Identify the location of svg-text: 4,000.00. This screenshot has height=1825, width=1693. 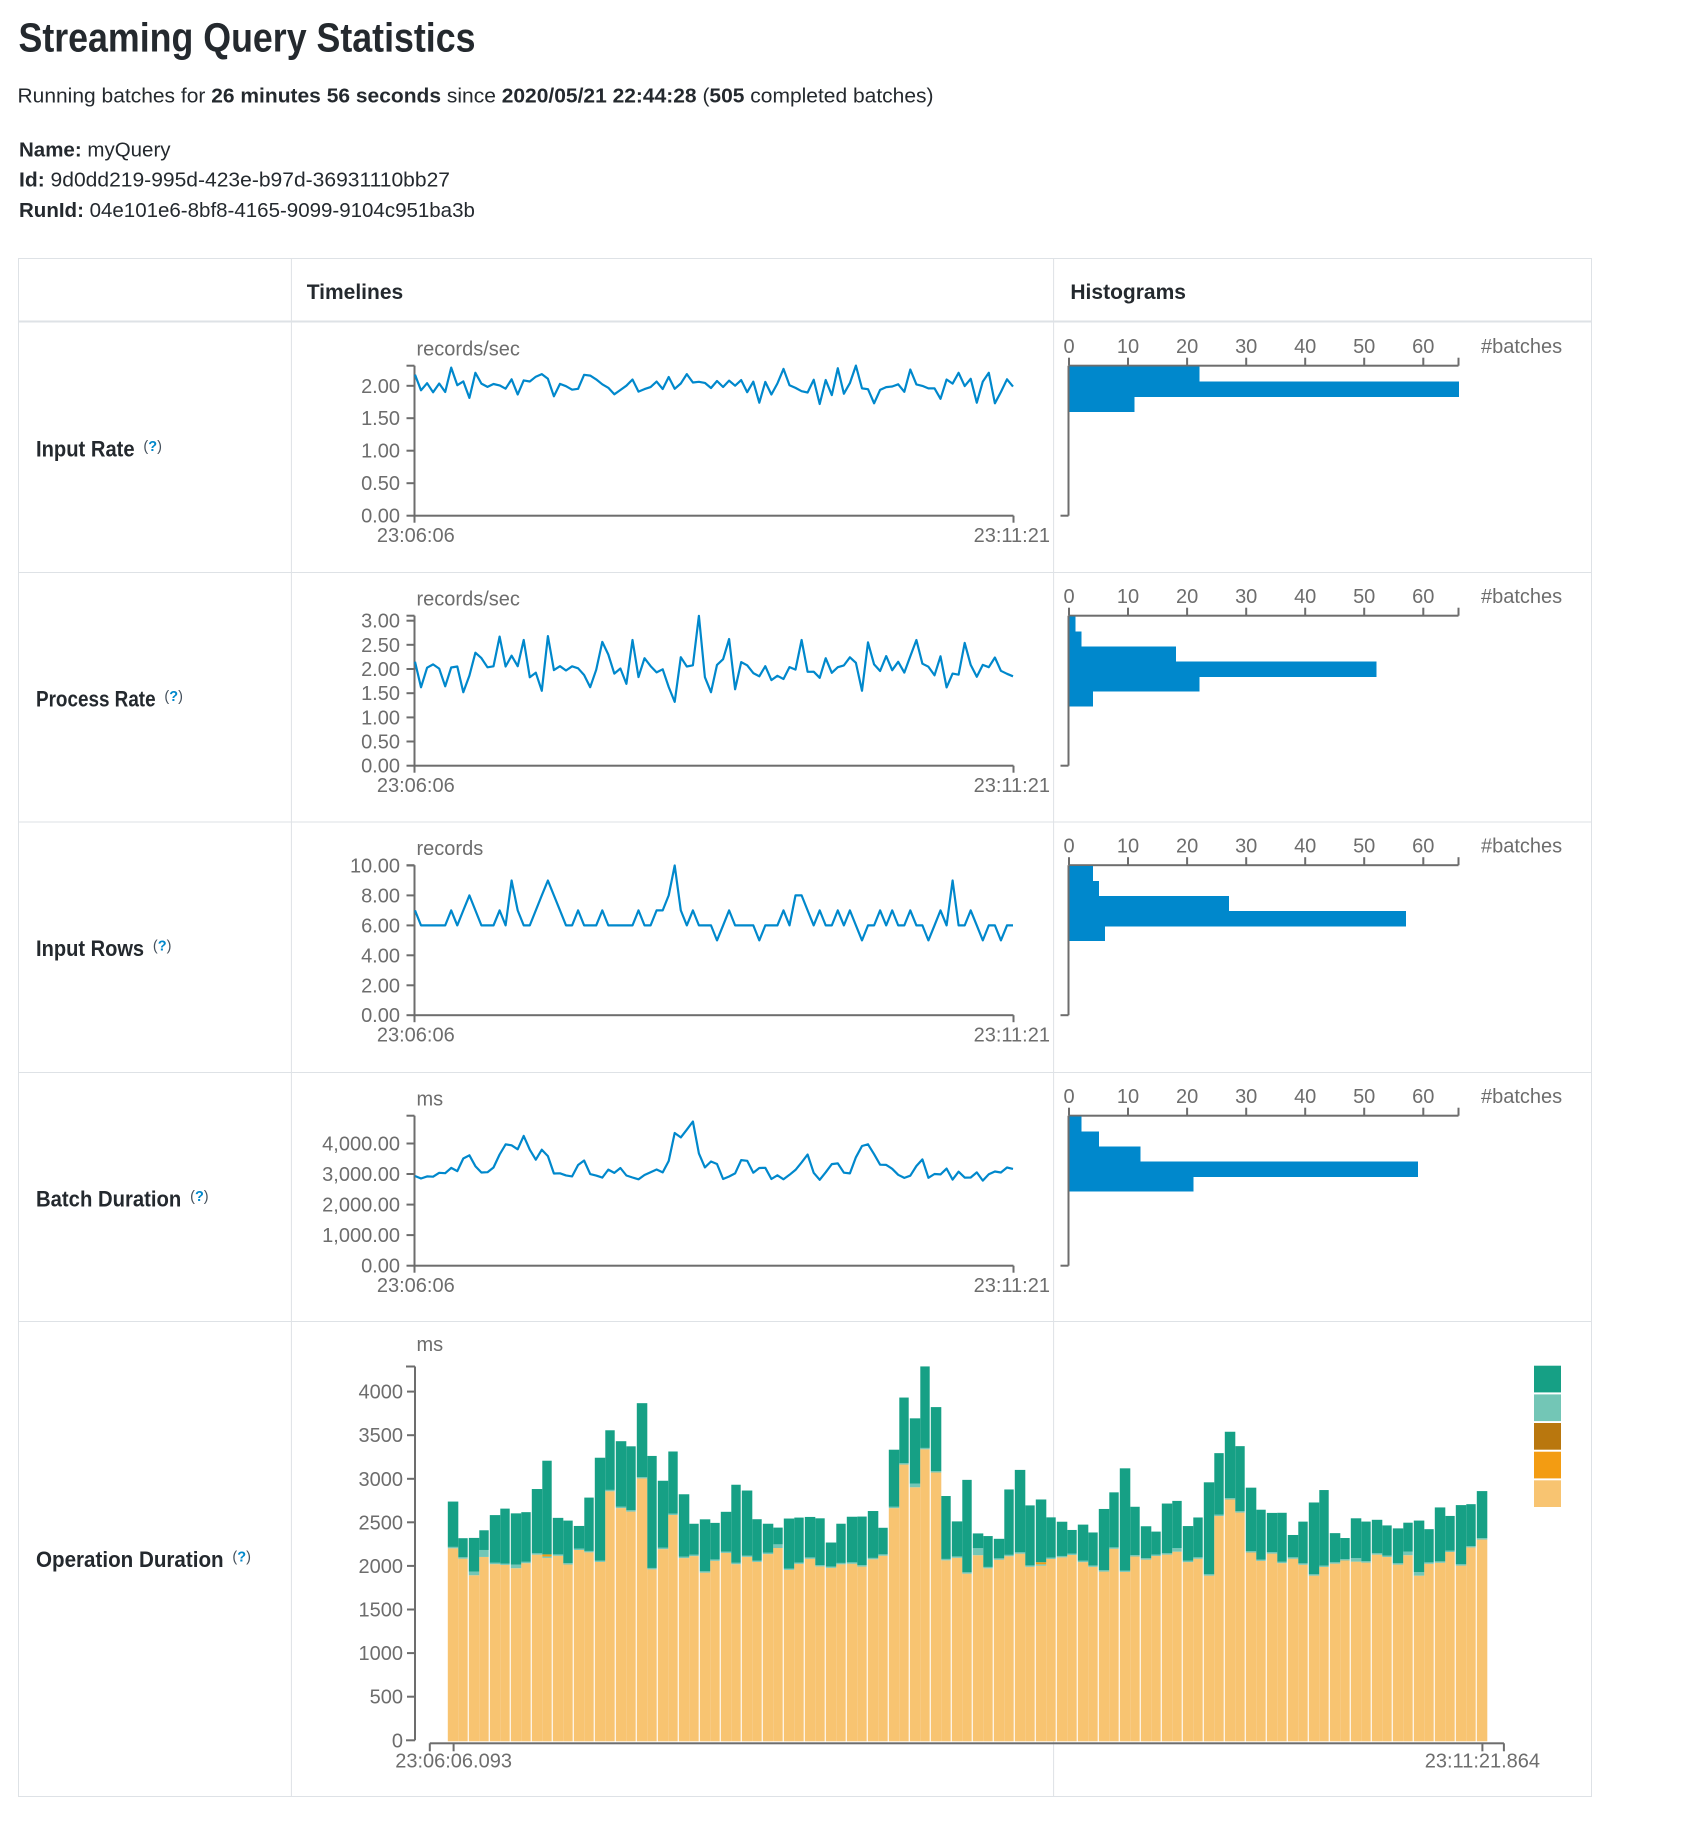
(361, 1145).